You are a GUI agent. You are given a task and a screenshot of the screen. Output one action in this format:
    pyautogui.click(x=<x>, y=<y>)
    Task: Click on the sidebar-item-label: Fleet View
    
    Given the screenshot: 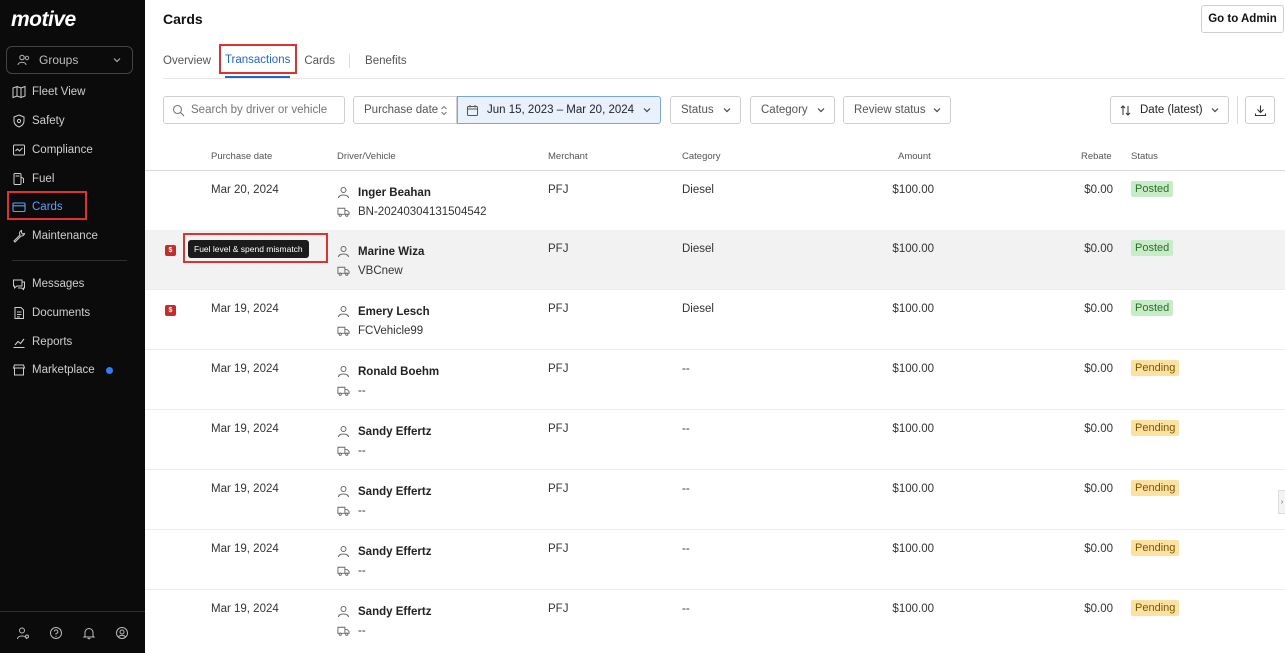 What is the action you would take?
    pyautogui.click(x=59, y=92)
    